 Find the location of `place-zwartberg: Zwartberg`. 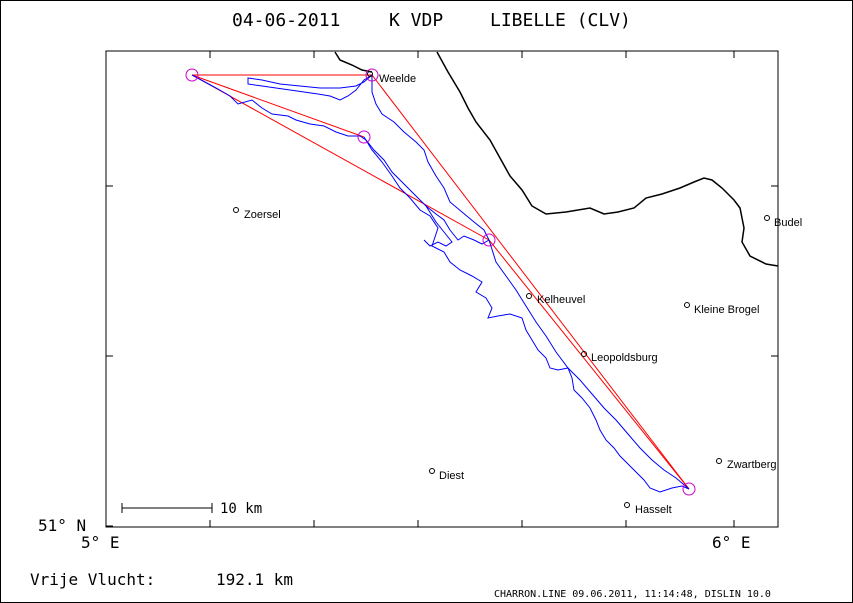

place-zwartberg: Zwartberg is located at coordinates (752, 465).